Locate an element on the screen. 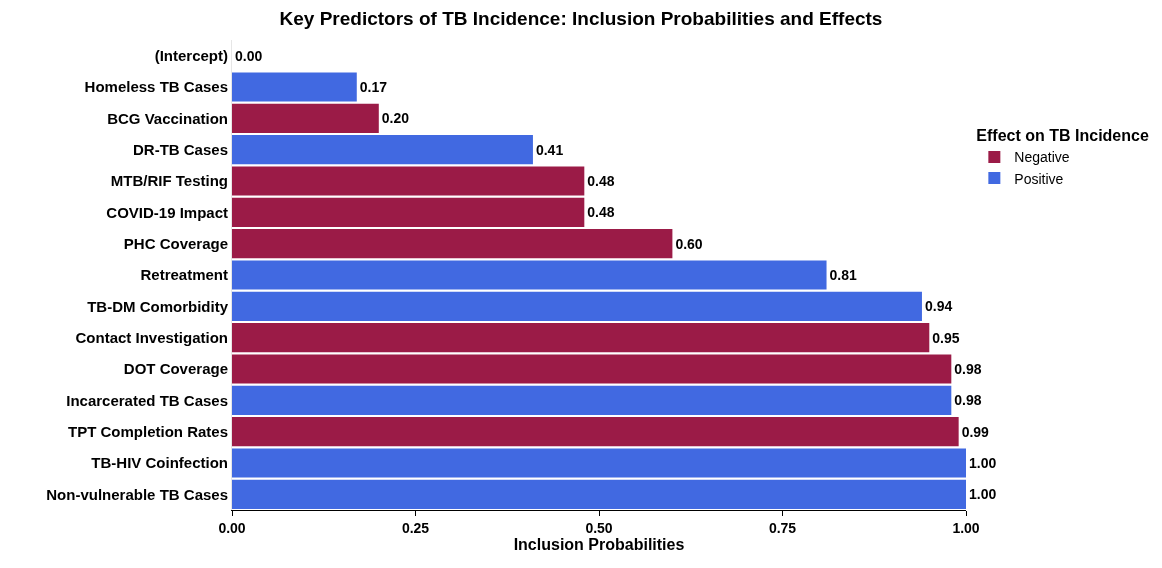 The image size is (1162, 568). legend-title: Effect on TB Incidence is located at coordinates (1062, 136).